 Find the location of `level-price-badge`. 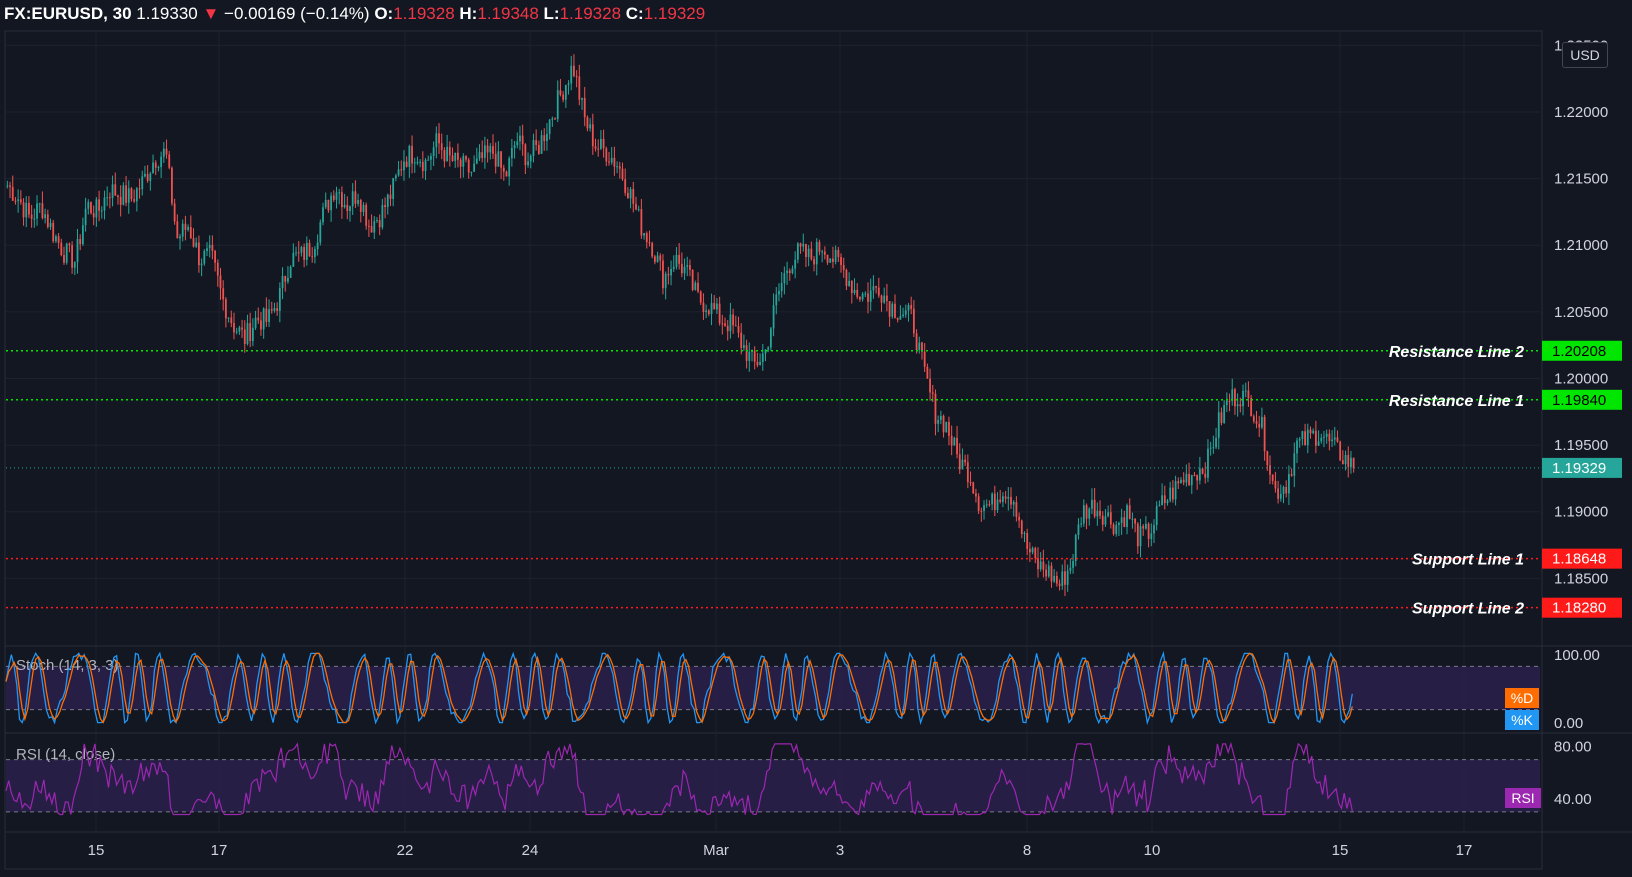

level-price-badge is located at coordinates (1582, 607).